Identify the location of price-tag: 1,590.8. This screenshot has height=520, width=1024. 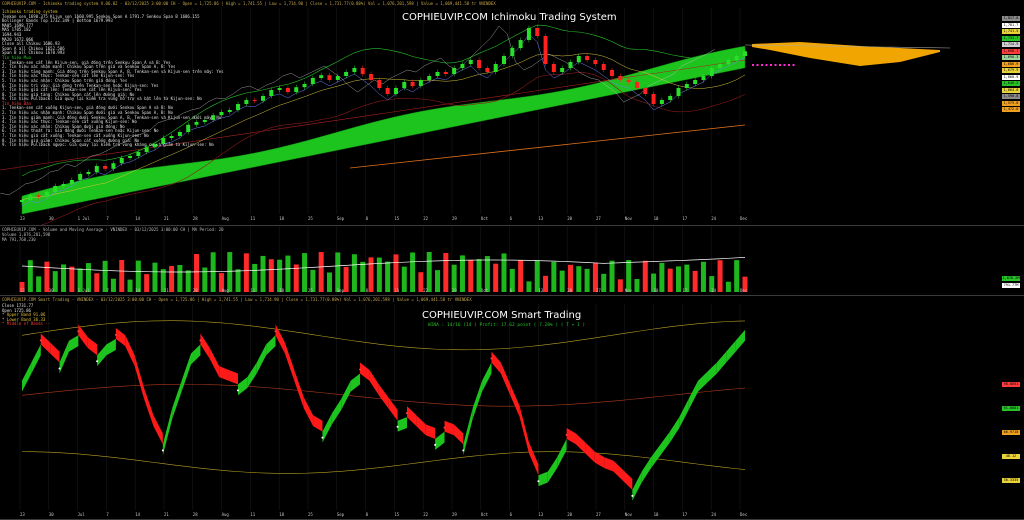
(1011, 96).